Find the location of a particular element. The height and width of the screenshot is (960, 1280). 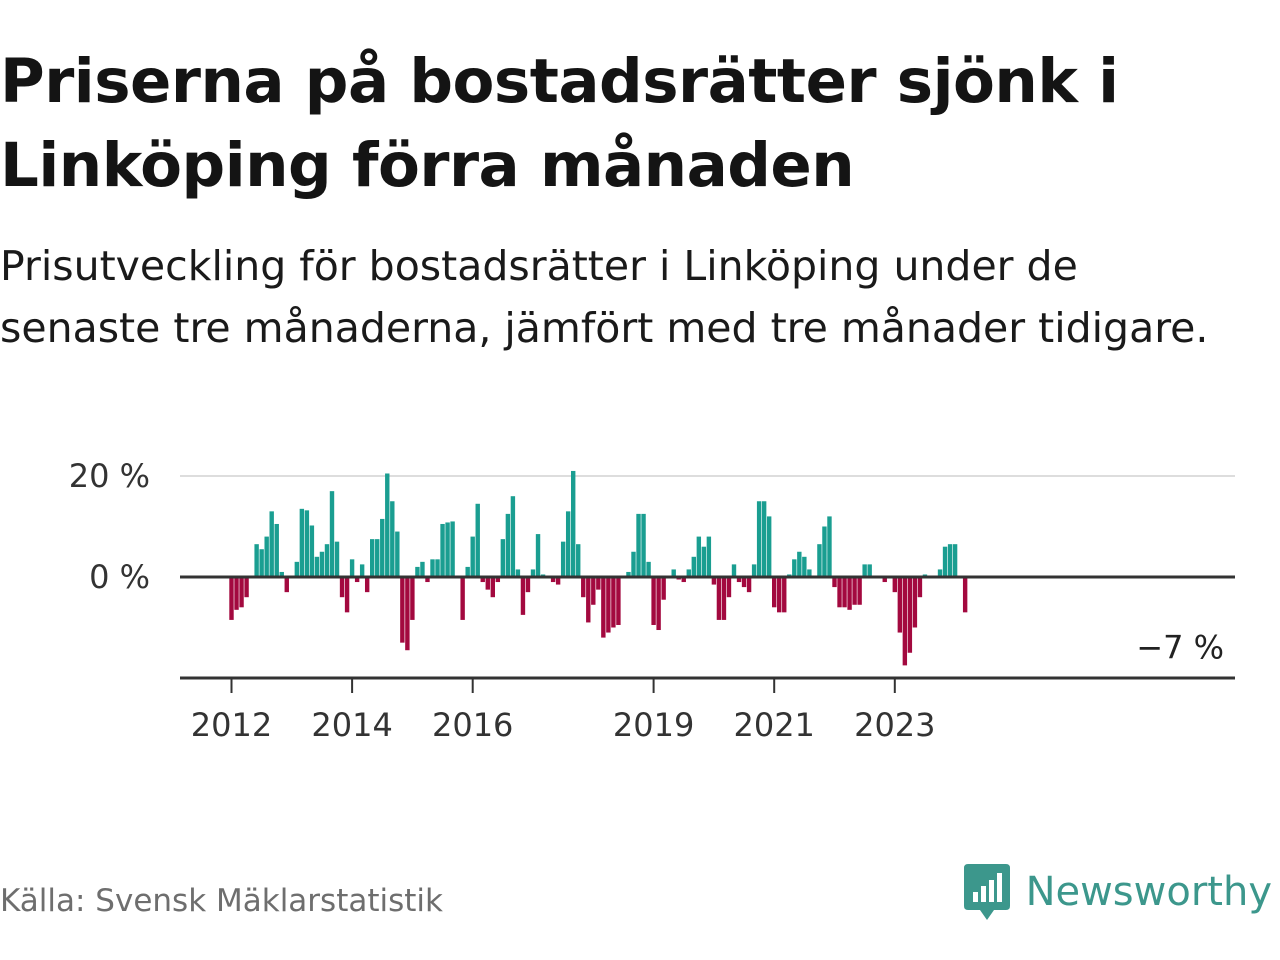

x-tick-label: 2014 is located at coordinates (351, 725).